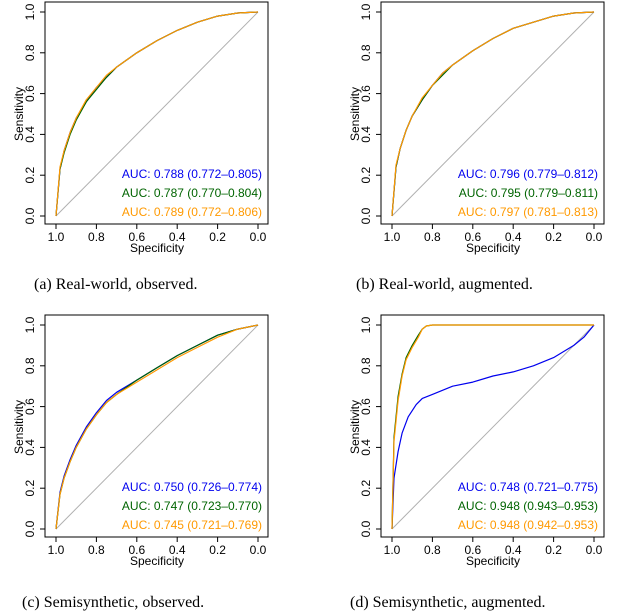  Describe the element at coordinates (528, 487) in the screenshot. I see `legend-entry-1: AUC: 0.748 (0.721–0.775)` at that location.